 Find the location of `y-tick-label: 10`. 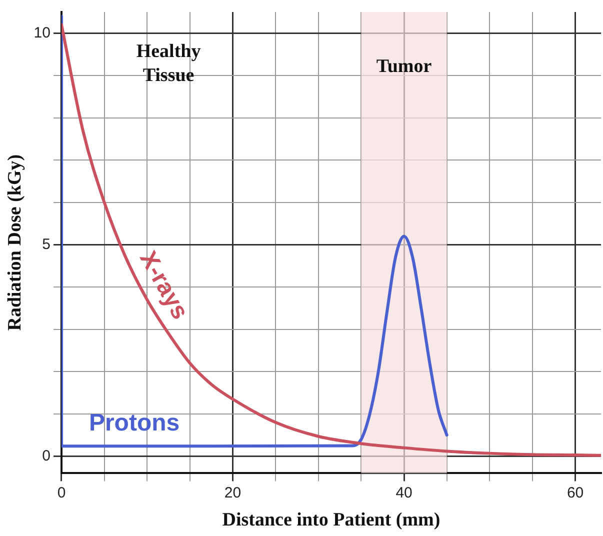

y-tick-label: 10 is located at coordinates (42, 33).